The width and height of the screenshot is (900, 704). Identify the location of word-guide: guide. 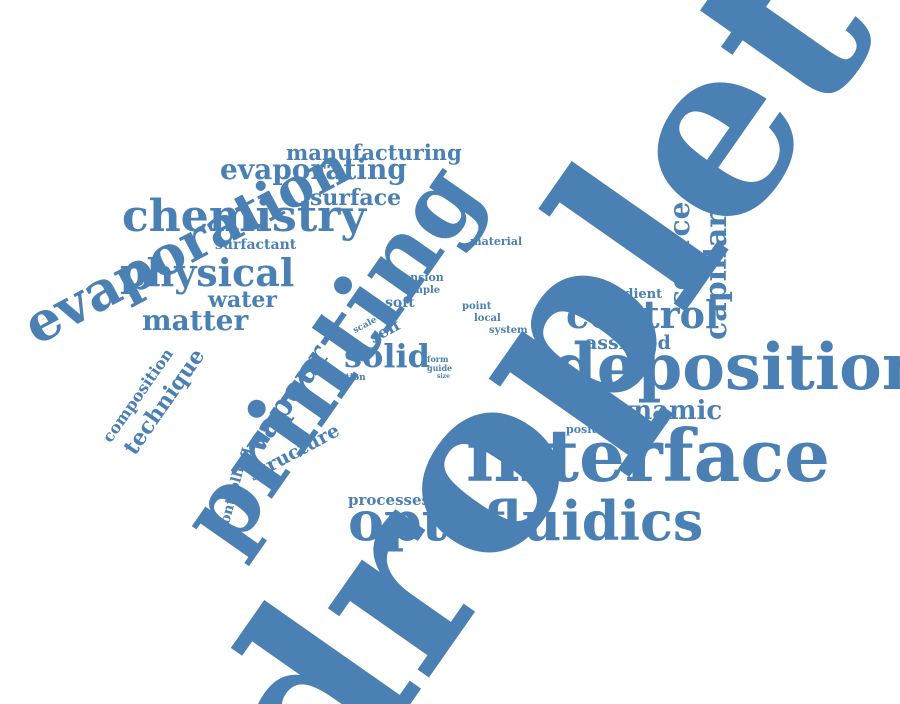
(440, 368).